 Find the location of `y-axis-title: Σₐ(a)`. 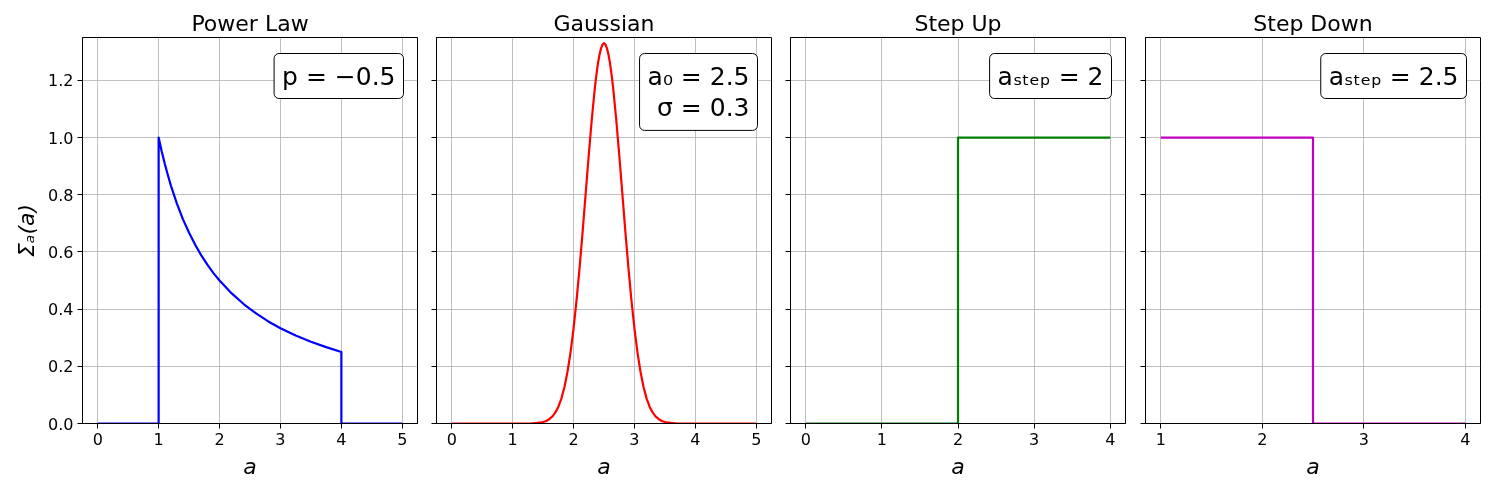

y-axis-title: Σₐ(a) is located at coordinates (27, 230).